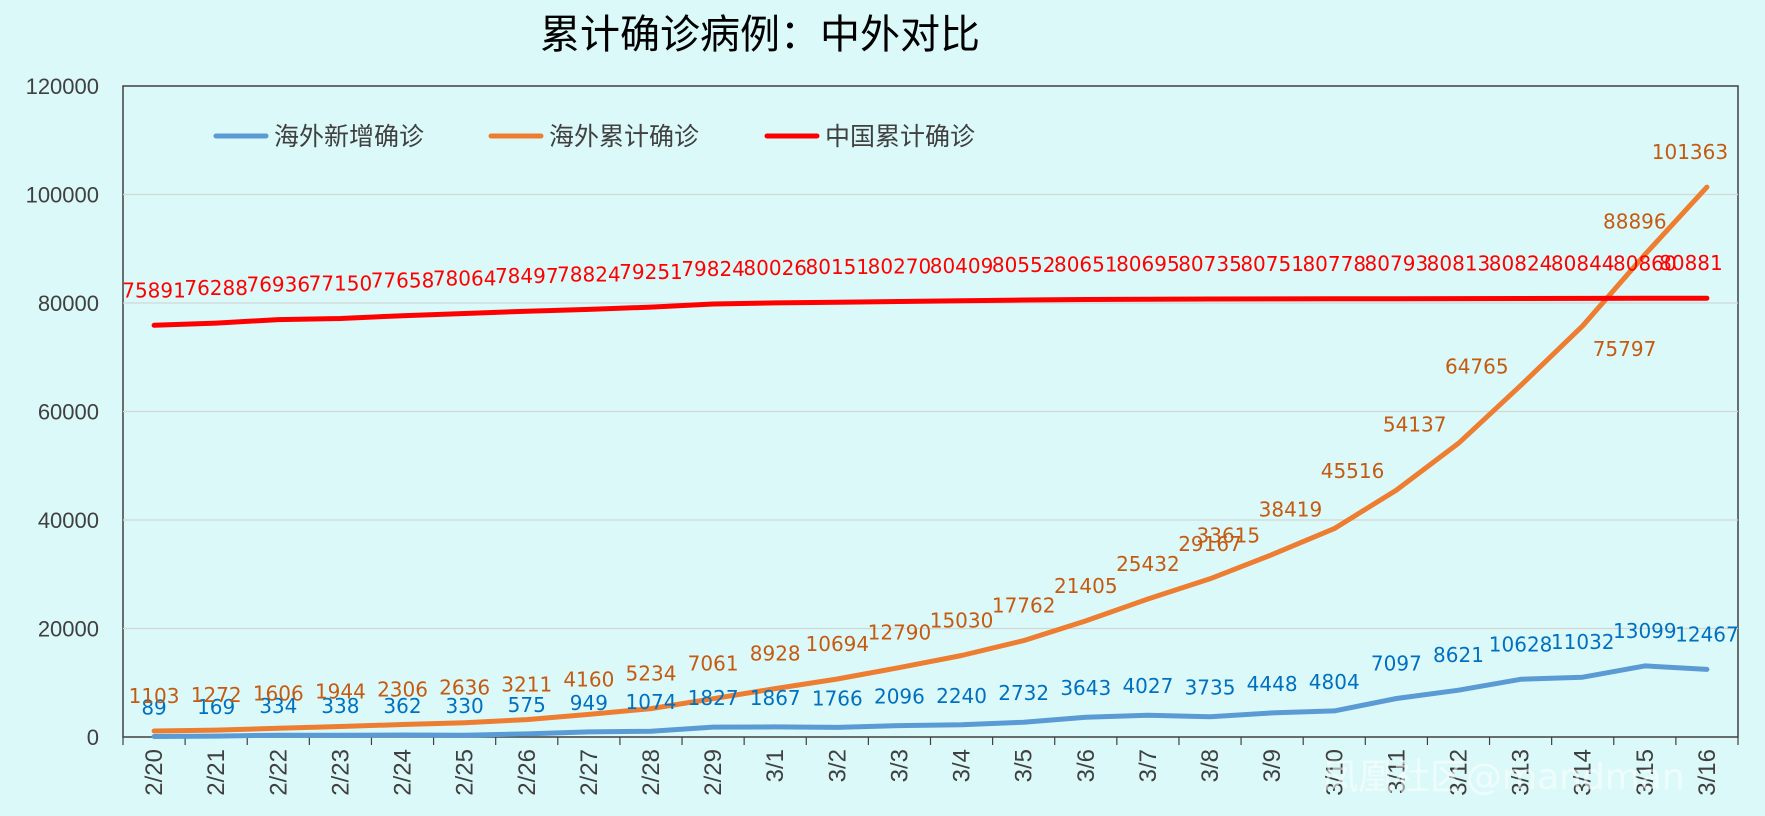  Describe the element at coordinates (278, 772) in the screenshot. I see `x-tick-label: 2/22` at that location.